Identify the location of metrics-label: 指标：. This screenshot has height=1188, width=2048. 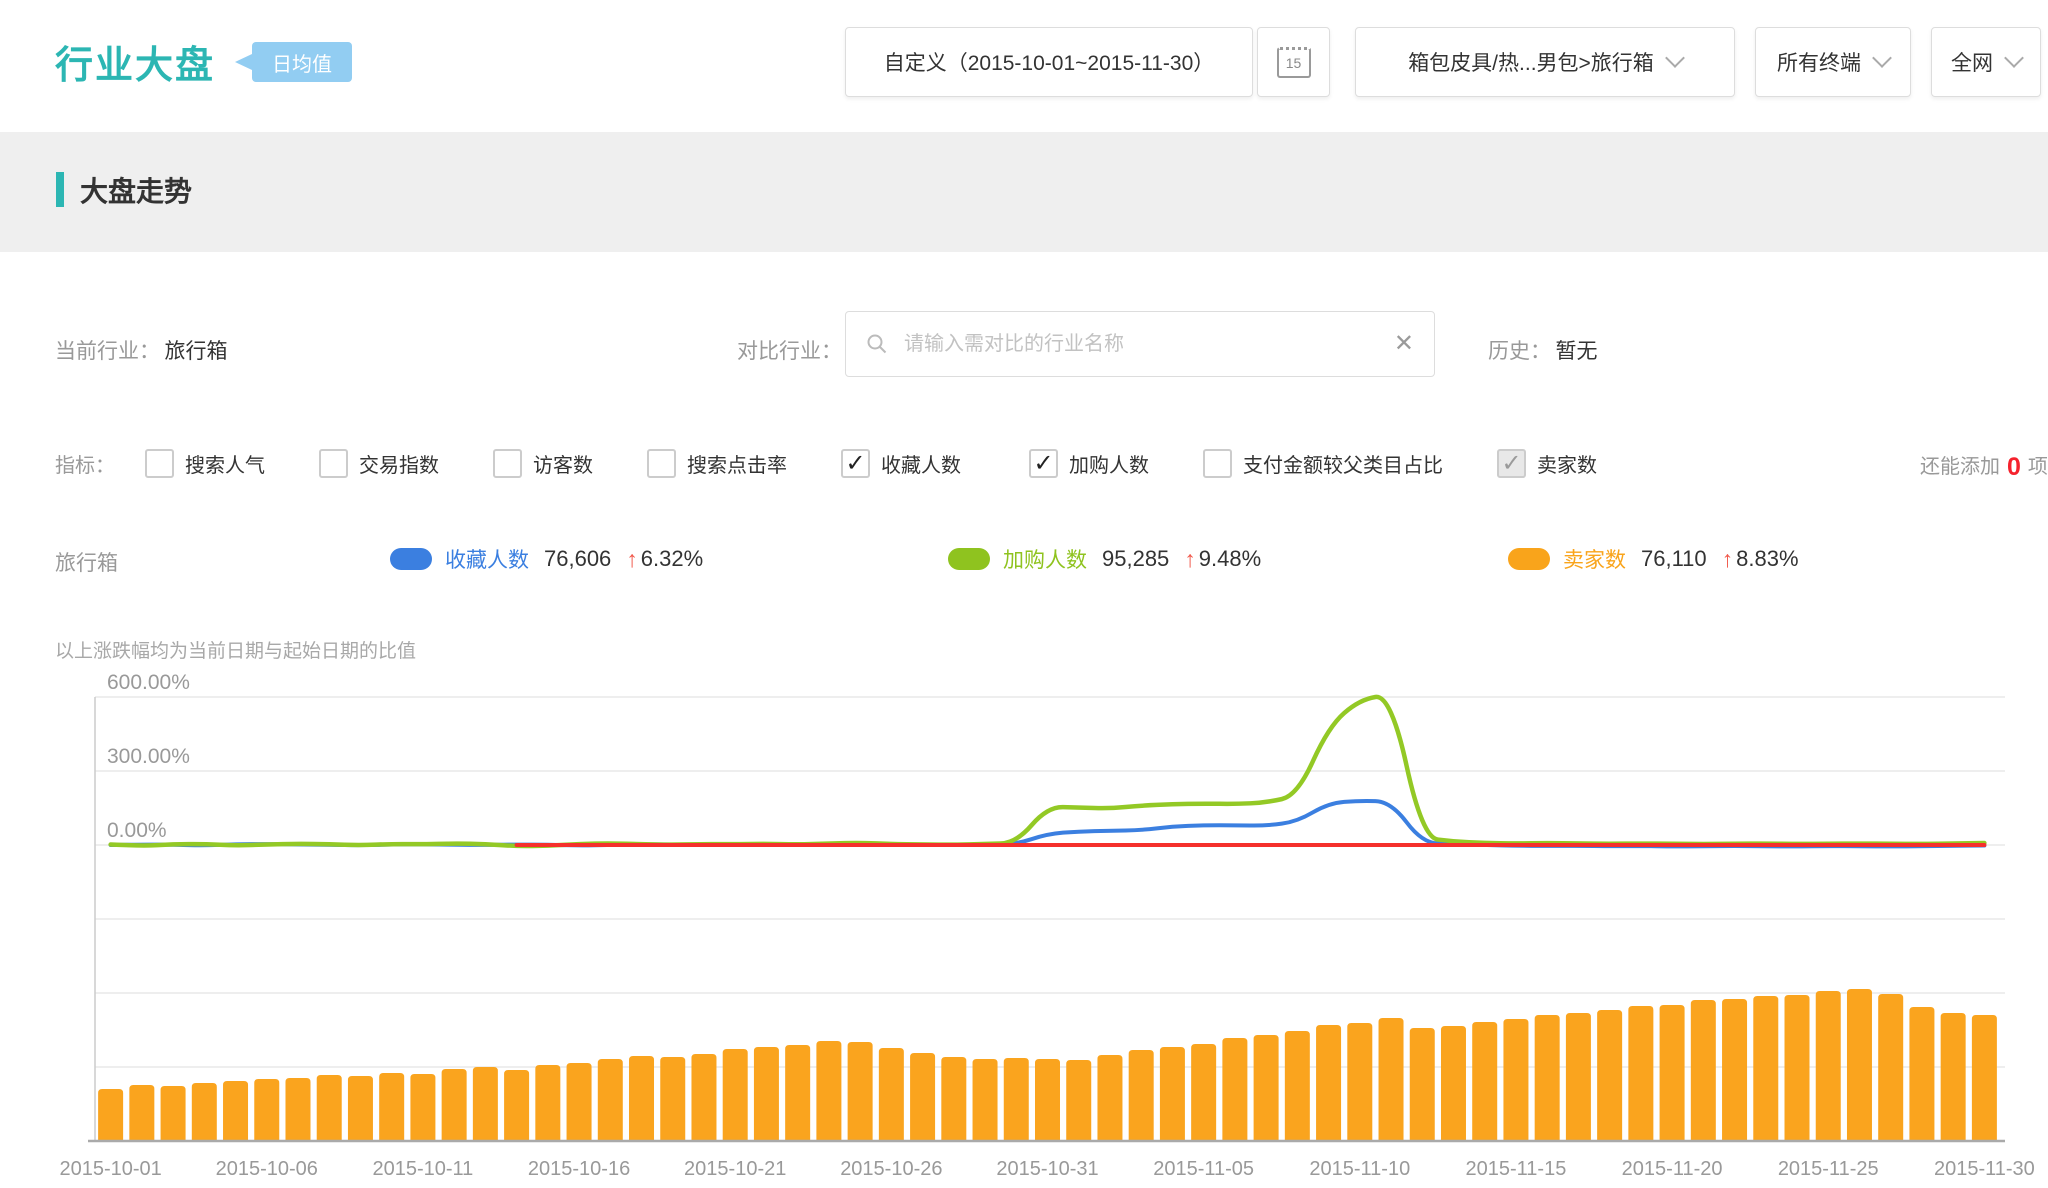
(85, 465).